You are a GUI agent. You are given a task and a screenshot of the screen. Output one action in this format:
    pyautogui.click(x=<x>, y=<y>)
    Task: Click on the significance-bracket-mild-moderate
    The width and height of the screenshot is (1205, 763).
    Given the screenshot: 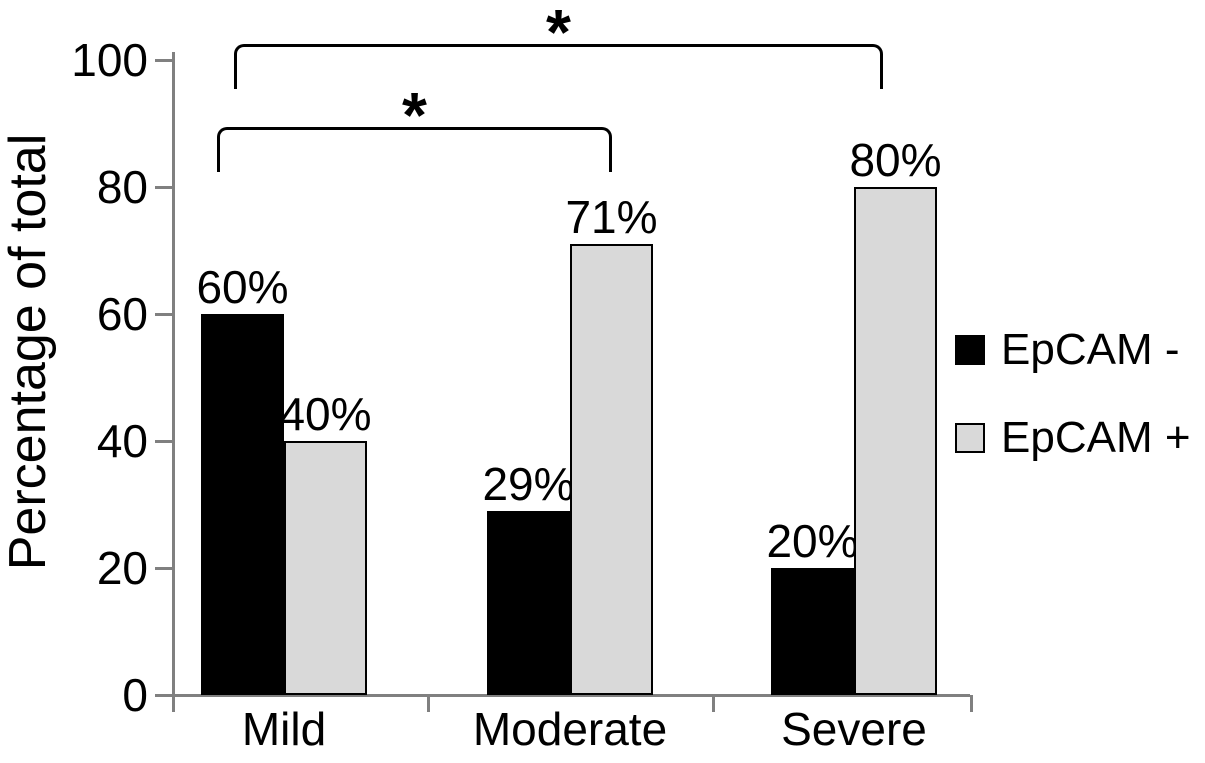 What is the action you would take?
    pyautogui.click(x=414, y=149)
    